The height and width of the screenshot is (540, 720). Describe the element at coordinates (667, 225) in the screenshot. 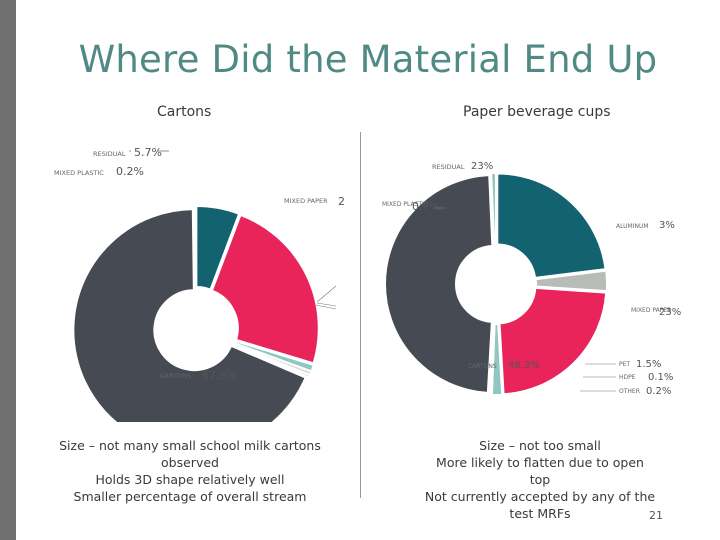

I see `cups-pct-aluminum: 3%` at that location.